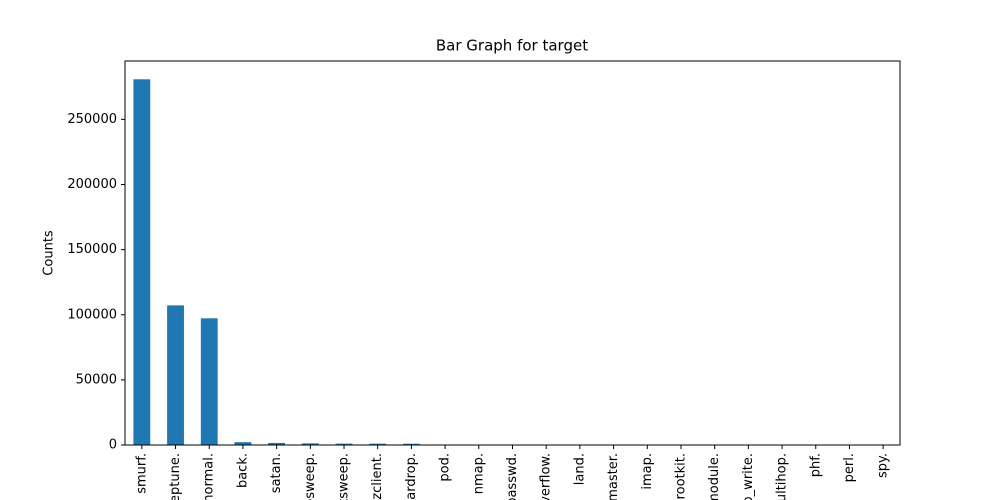 The image size is (1000, 500). Describe the element at coordinates (647, 471) in the screenshot. I see `x-tick-label: imap.` at that location.